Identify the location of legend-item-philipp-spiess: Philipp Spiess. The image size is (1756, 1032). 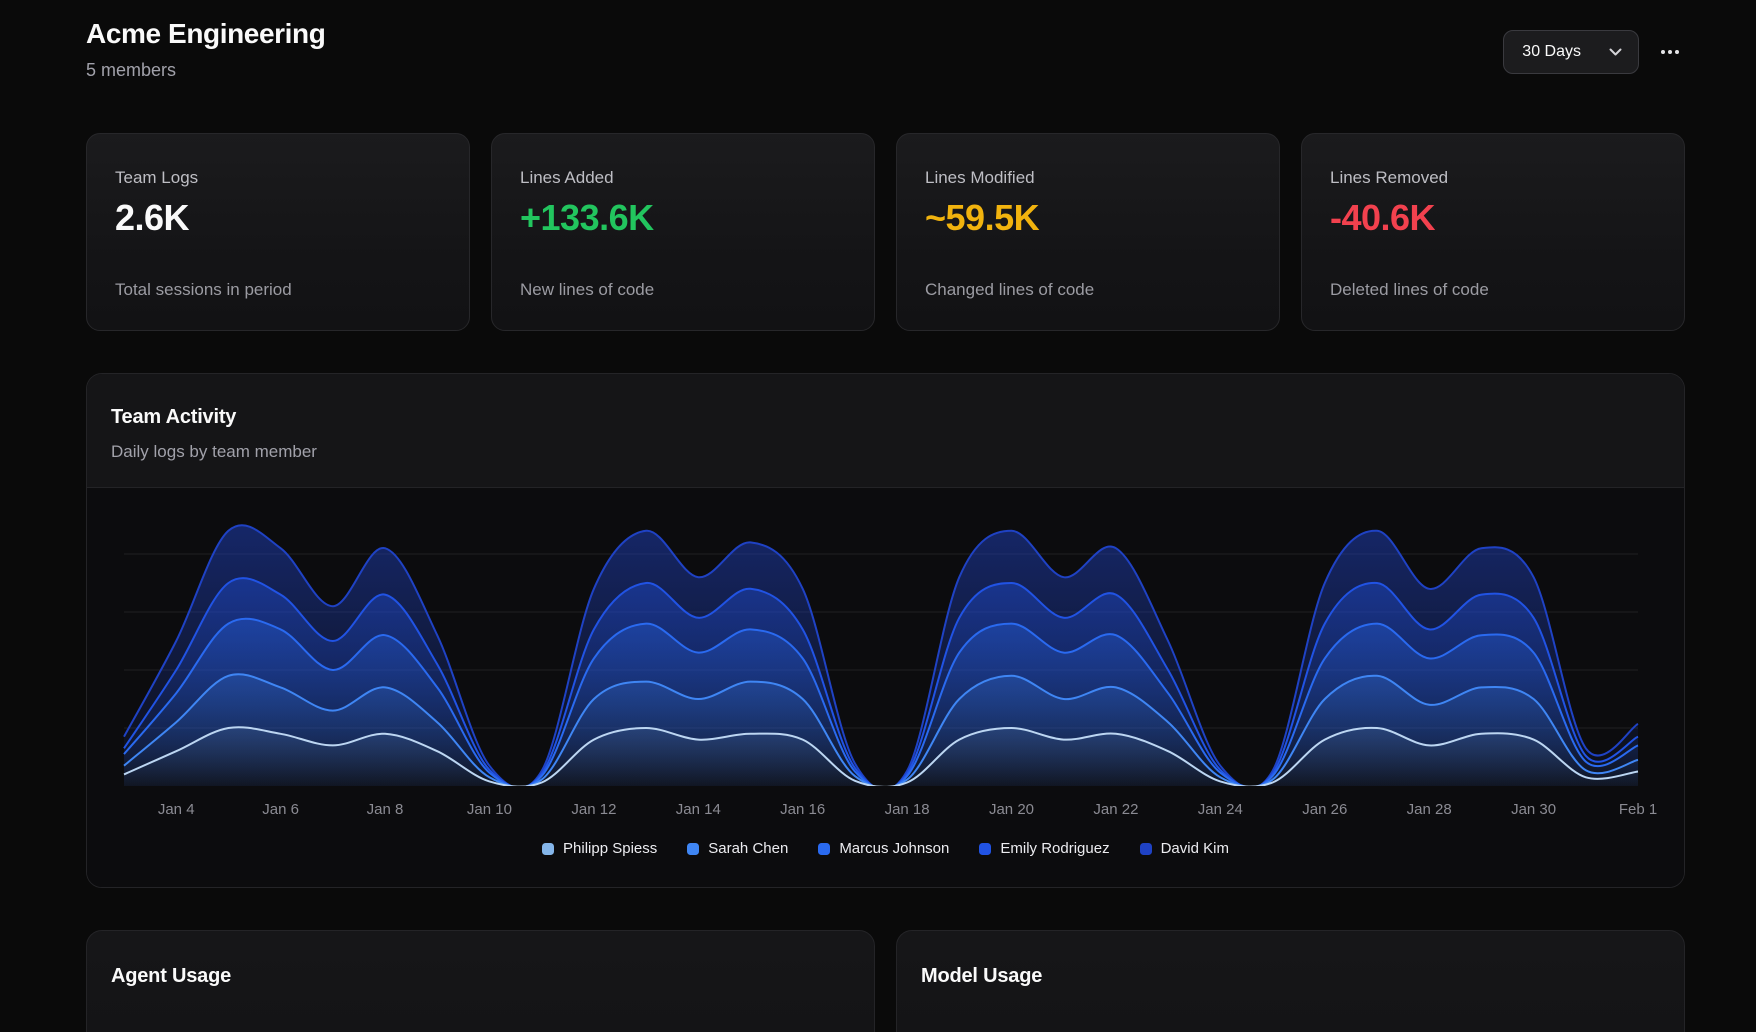
(599, 848).